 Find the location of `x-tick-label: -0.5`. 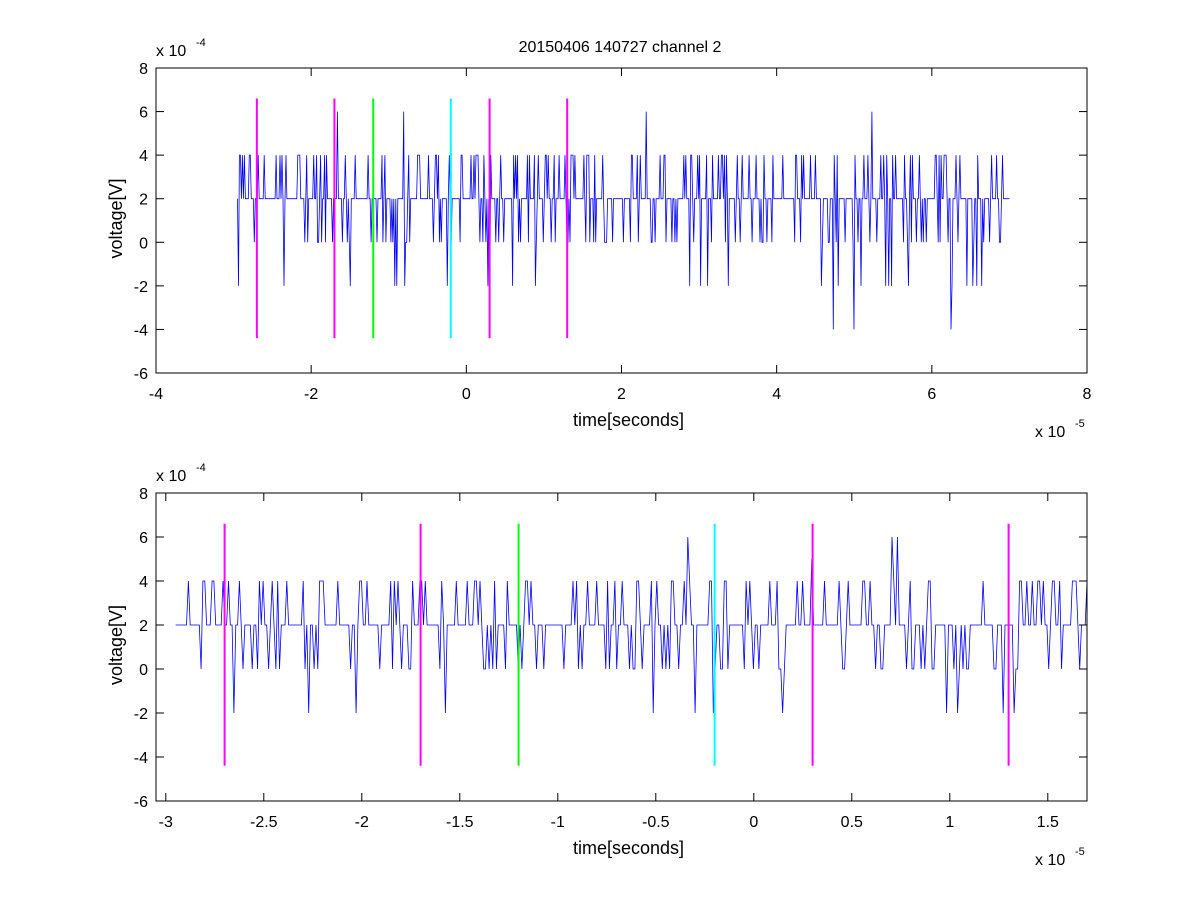

x-tick-label: -0.5 is located at coordinates (656, 822).